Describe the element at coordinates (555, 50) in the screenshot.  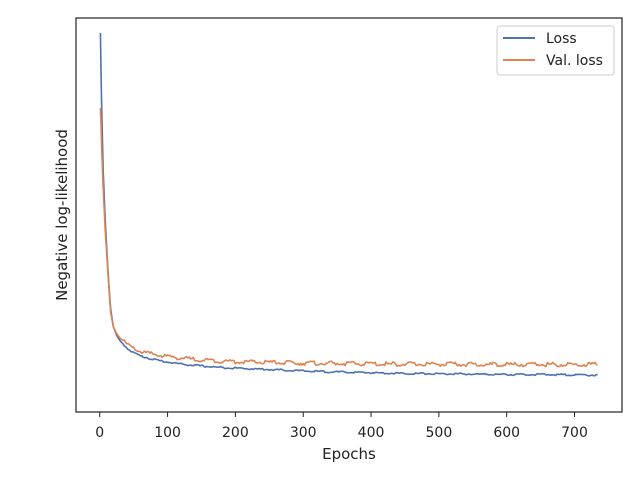
I see `legend: Loss Val. loss` at that location.